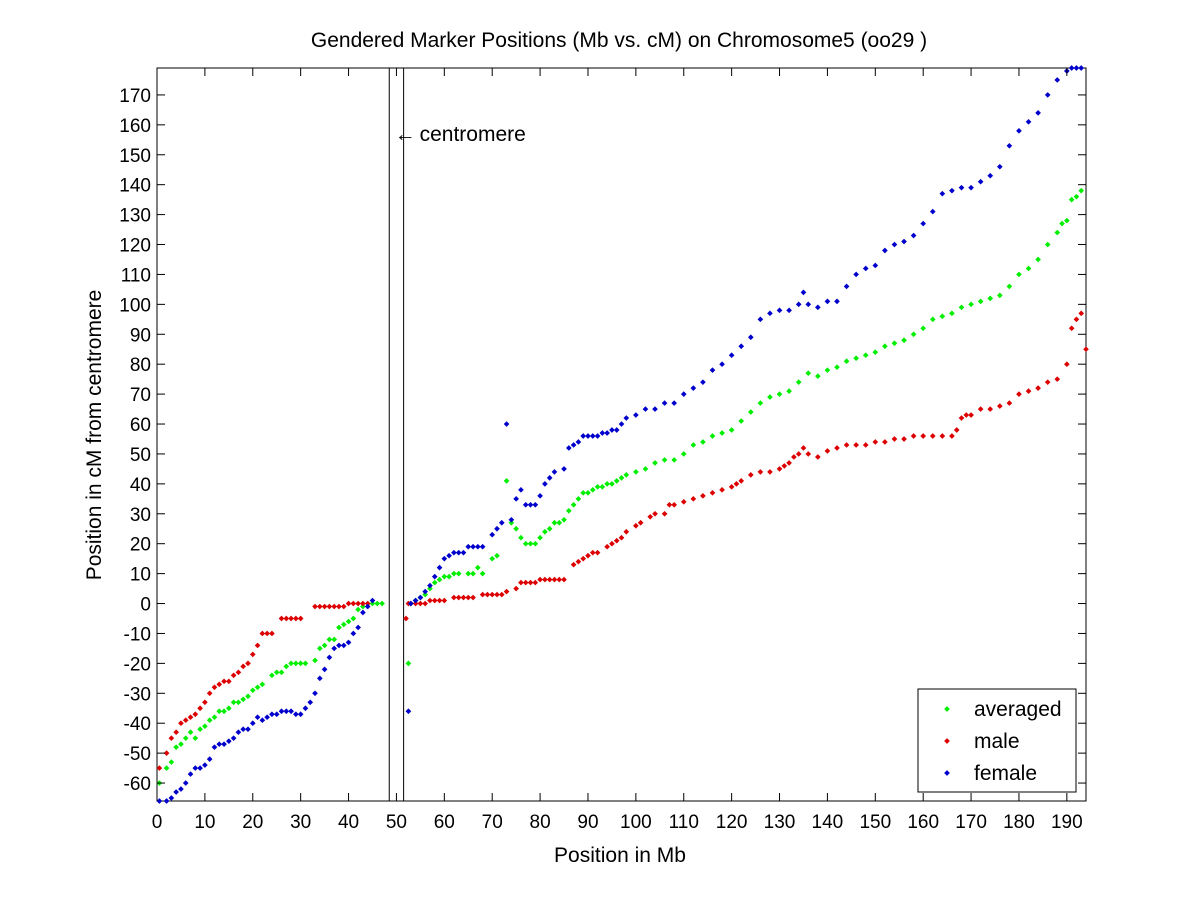 The image size is (1200, 900). Describe the element at coordinates (923, 822) in the screenshot. I see `x-tick-label: 160` at that location.